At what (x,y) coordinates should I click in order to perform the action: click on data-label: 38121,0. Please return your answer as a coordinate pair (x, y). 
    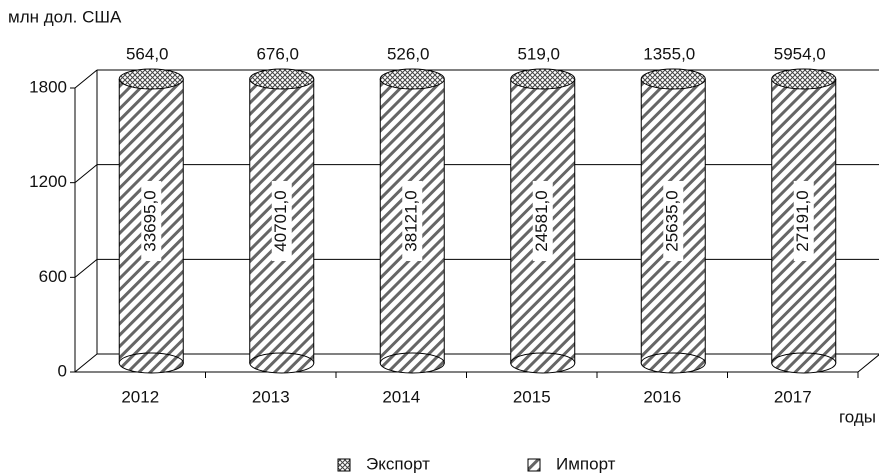
    Looking at the image, I should click on (411, 220).